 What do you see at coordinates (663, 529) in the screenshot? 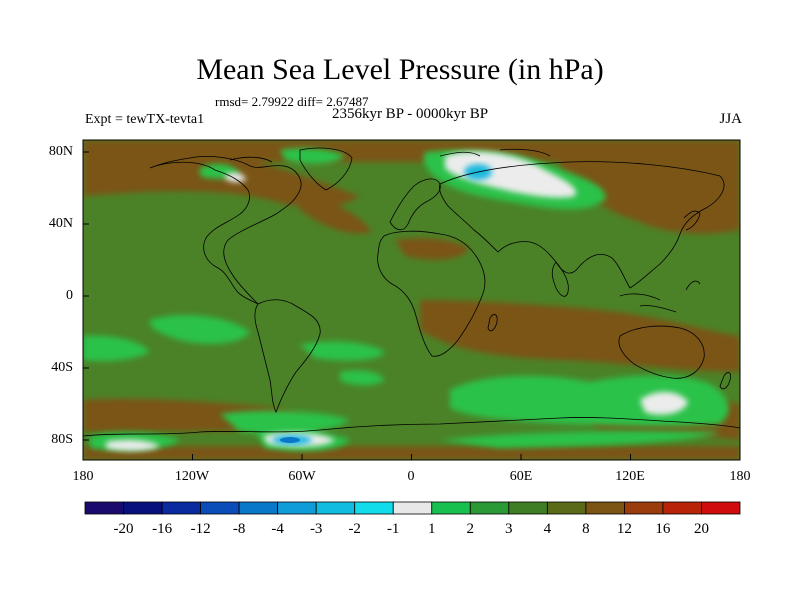
I see `colorbar-label: 16` at bounding box center [663, 529].